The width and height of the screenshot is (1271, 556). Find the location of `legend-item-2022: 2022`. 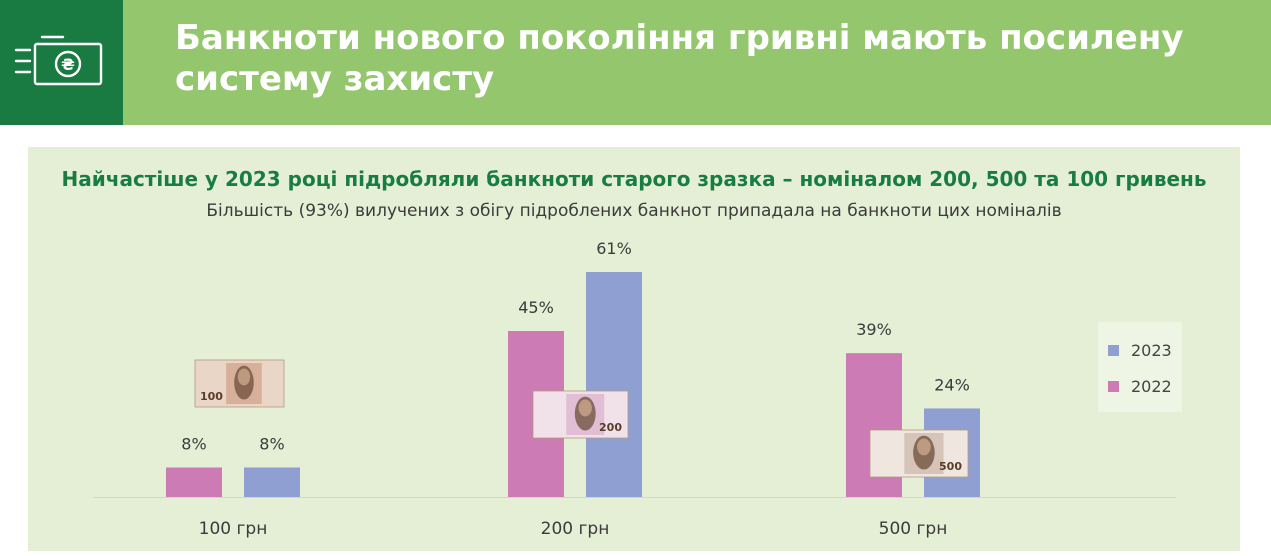

legend-item-2022: 2022 is located at coordinates (1140, 386).